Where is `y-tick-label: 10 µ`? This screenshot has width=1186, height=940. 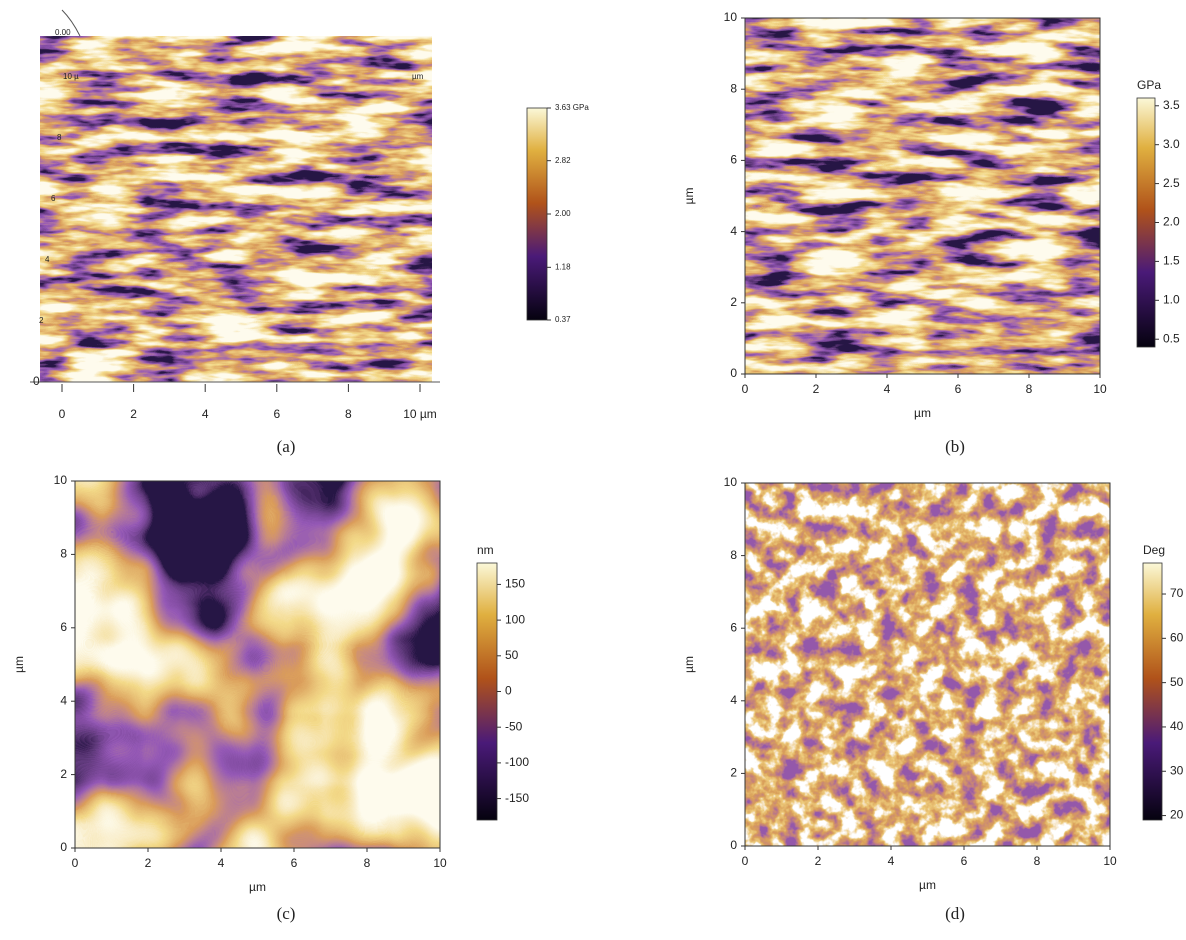 y-tick-label: 10 µ is located at coordinates (71, 76).